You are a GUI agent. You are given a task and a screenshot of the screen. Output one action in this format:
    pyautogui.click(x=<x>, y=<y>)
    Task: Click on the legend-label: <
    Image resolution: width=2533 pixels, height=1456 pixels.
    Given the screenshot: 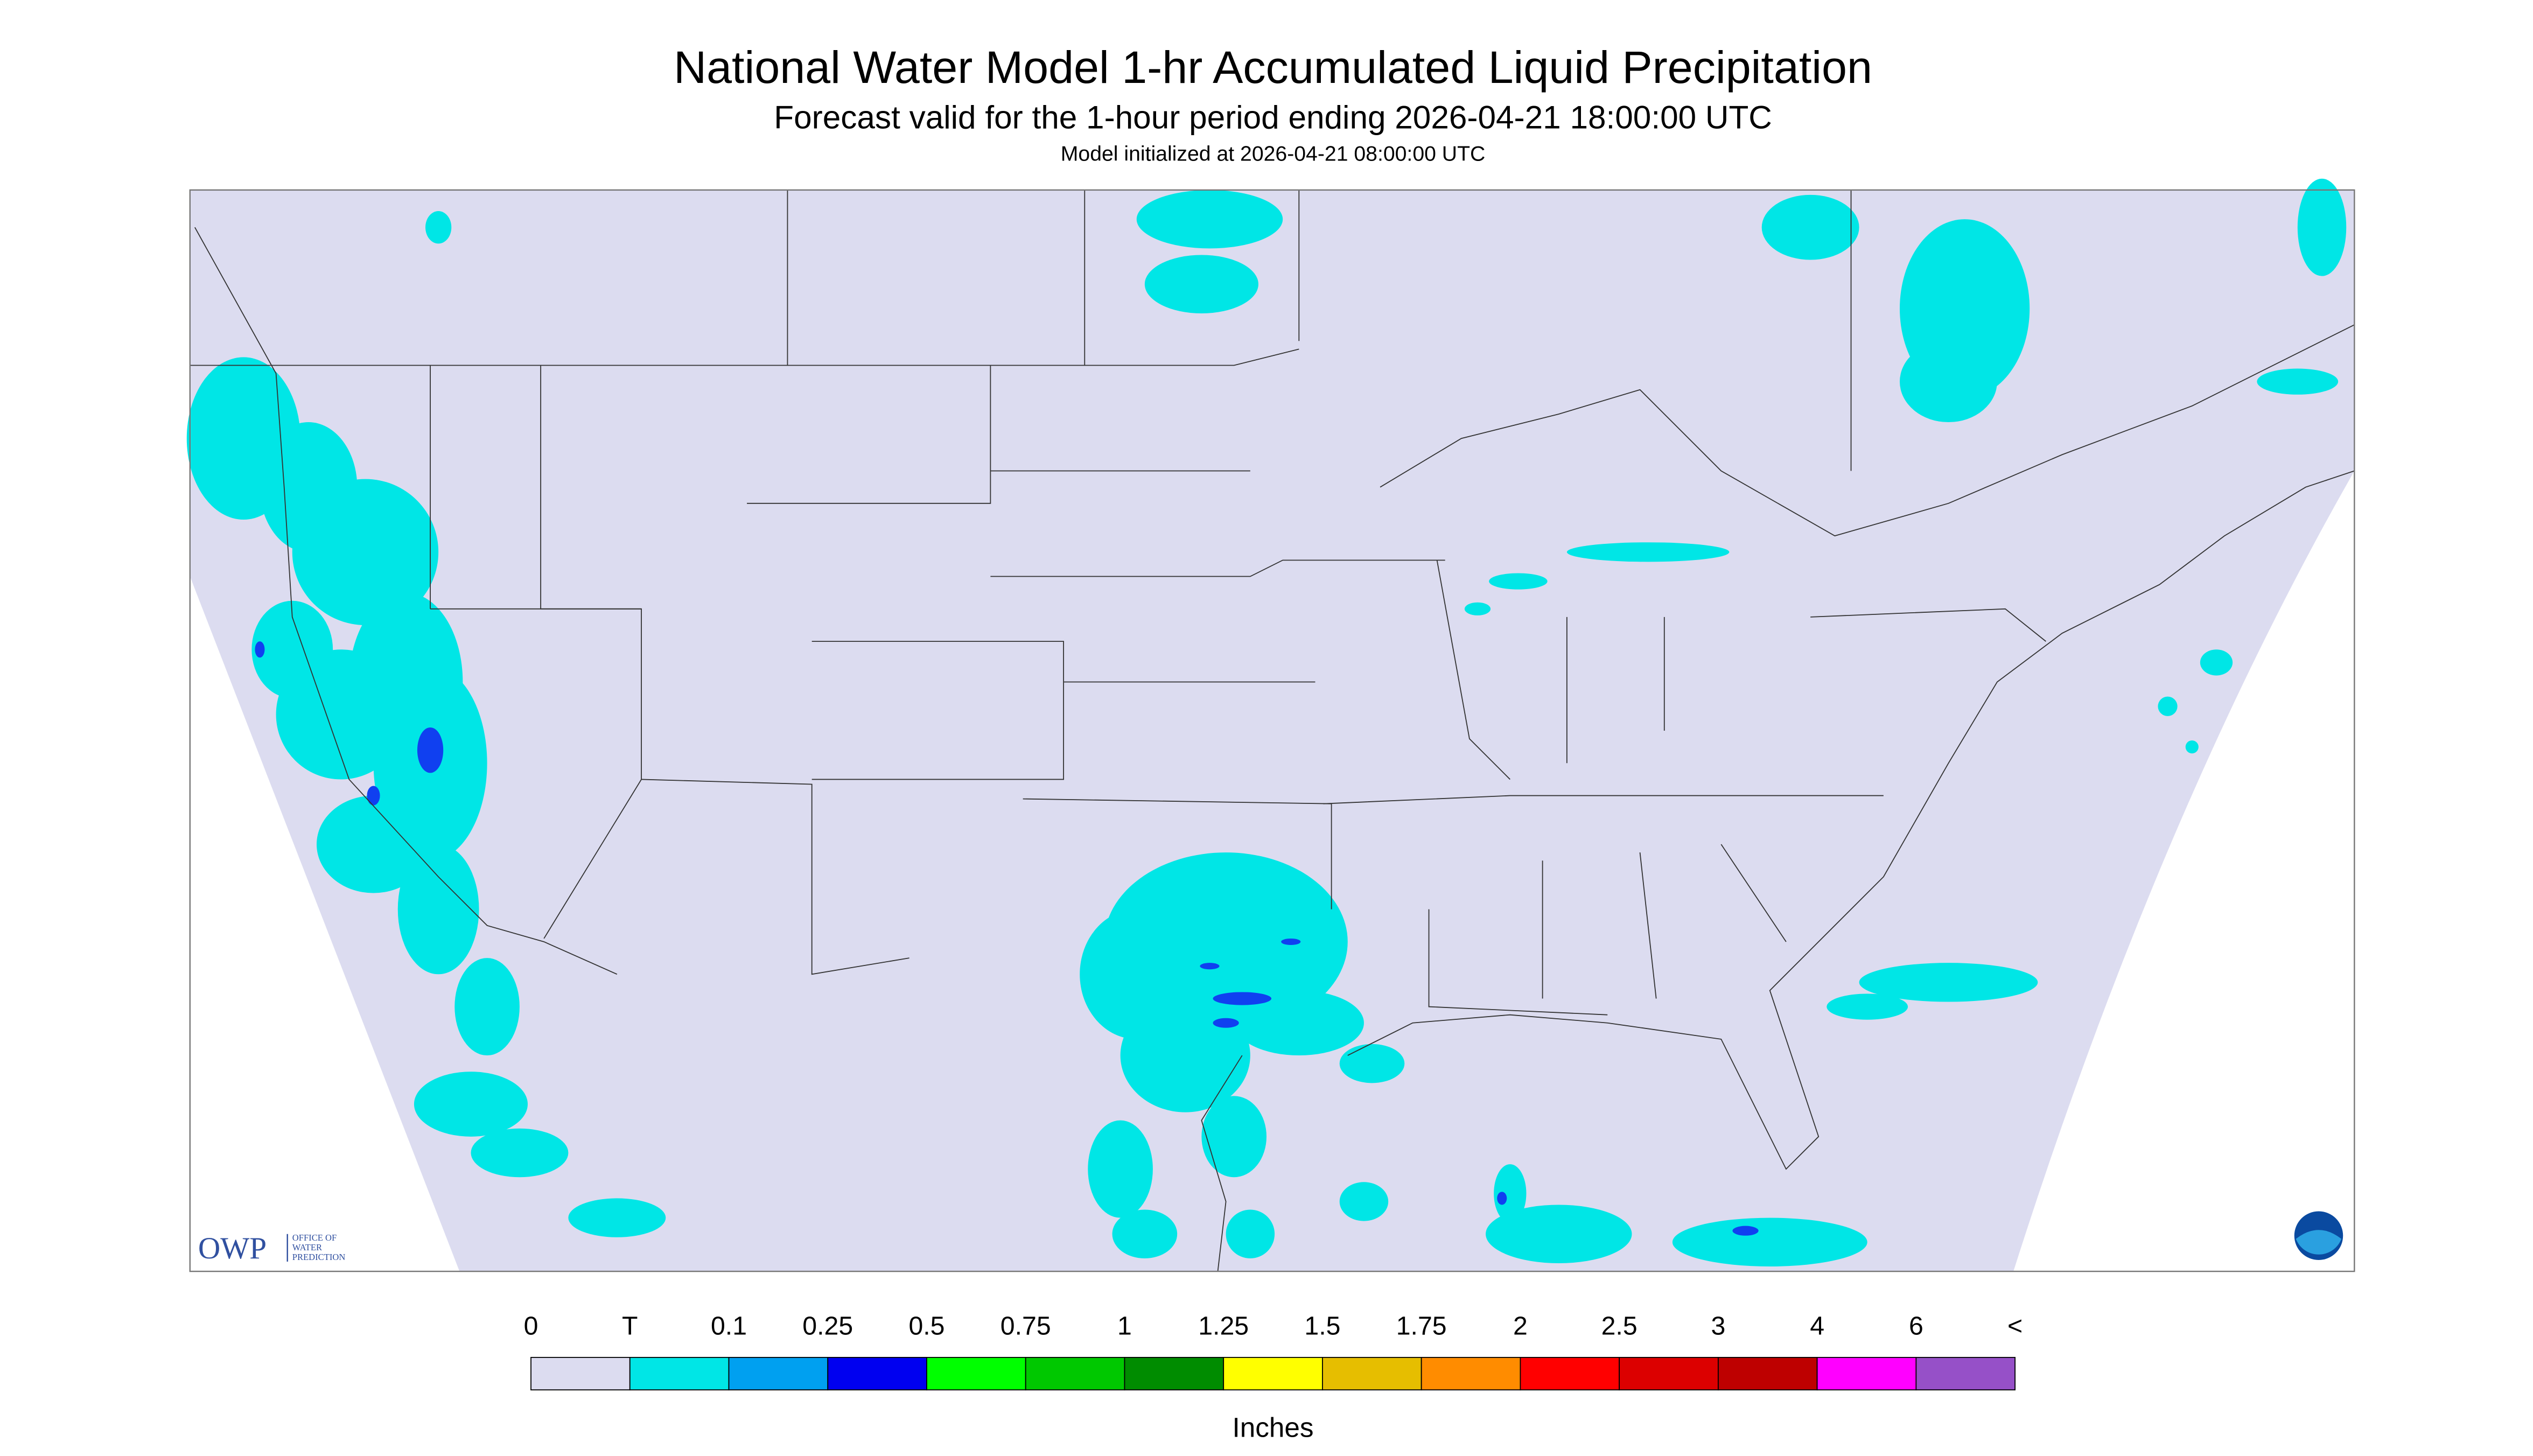 What is the action you would take?
    pyautogui.click(x=2015, y=1326)
    